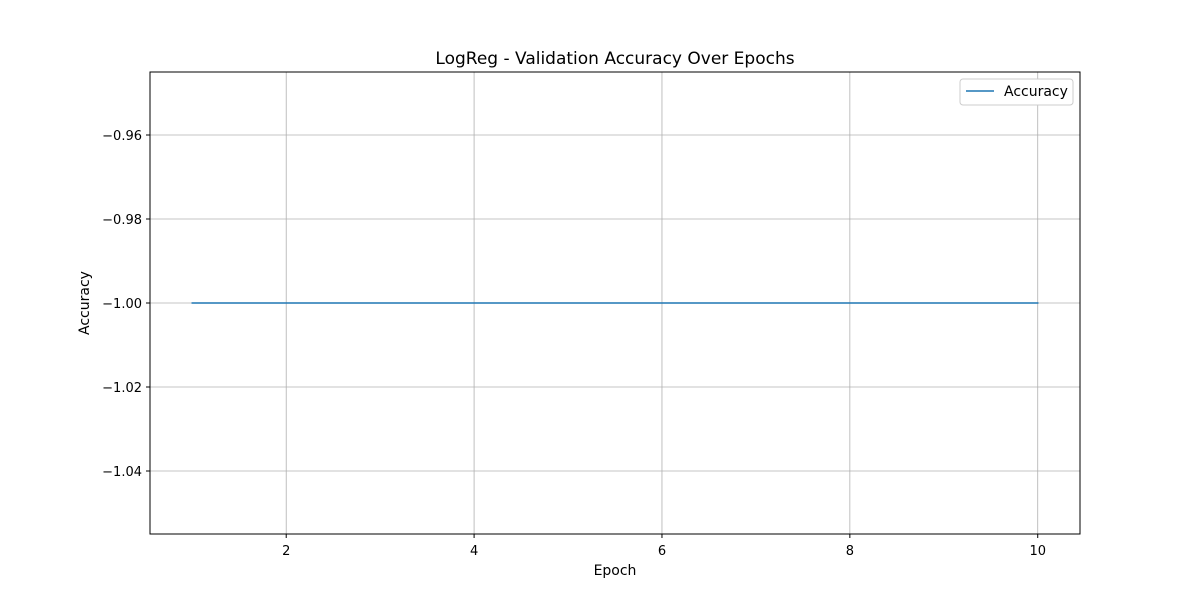 This screenshot has width=1200, height=600. I want to click on x-tick-label: 8, so click(850, 551).